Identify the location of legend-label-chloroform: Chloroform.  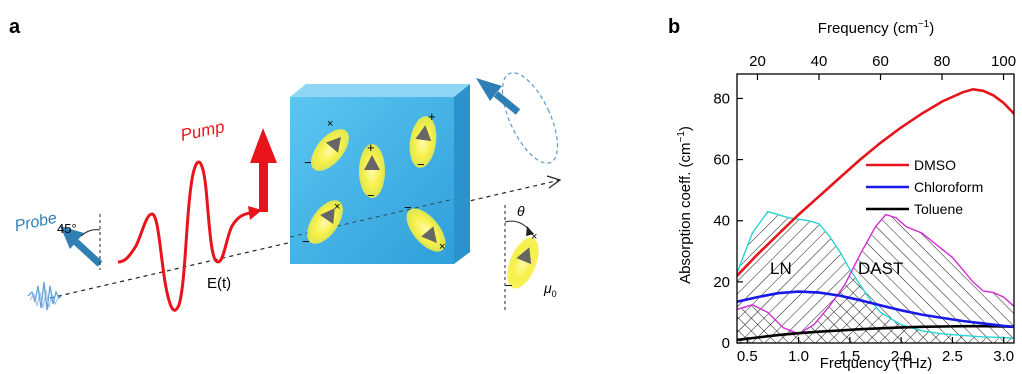
(948, 187).